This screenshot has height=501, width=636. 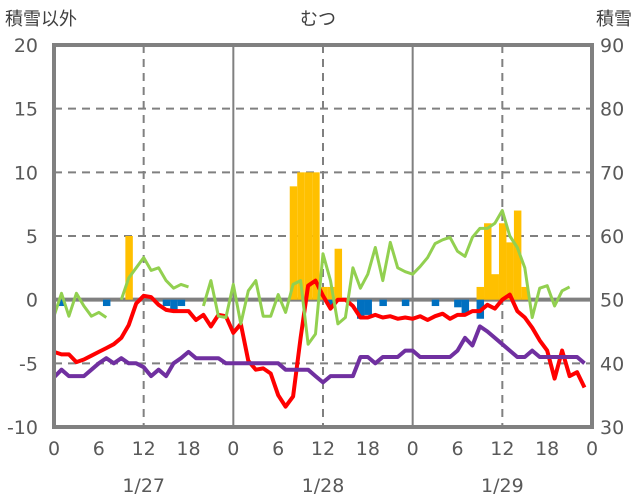 I want to click on y-tick-label-left: -5, so click(x=28, y=364).